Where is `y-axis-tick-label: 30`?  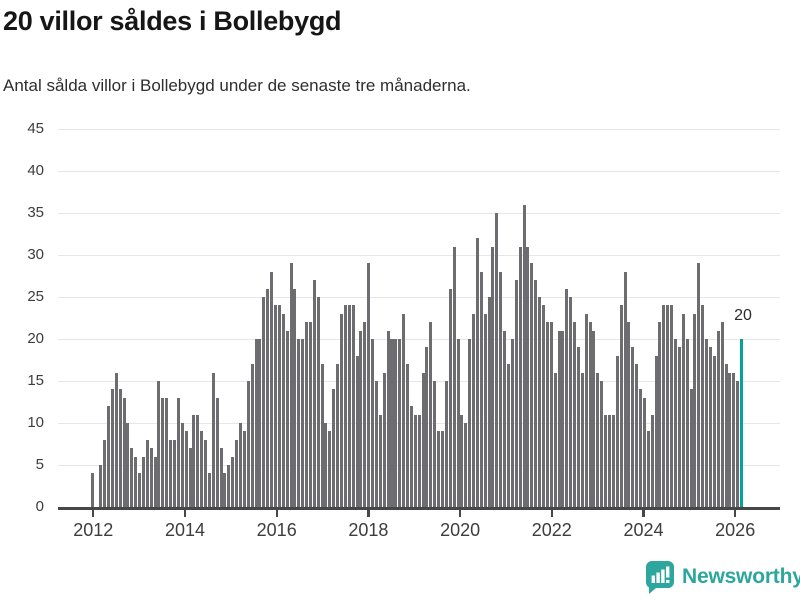 y-axis-tick-label: 30 is located at coordinates (35, 254).